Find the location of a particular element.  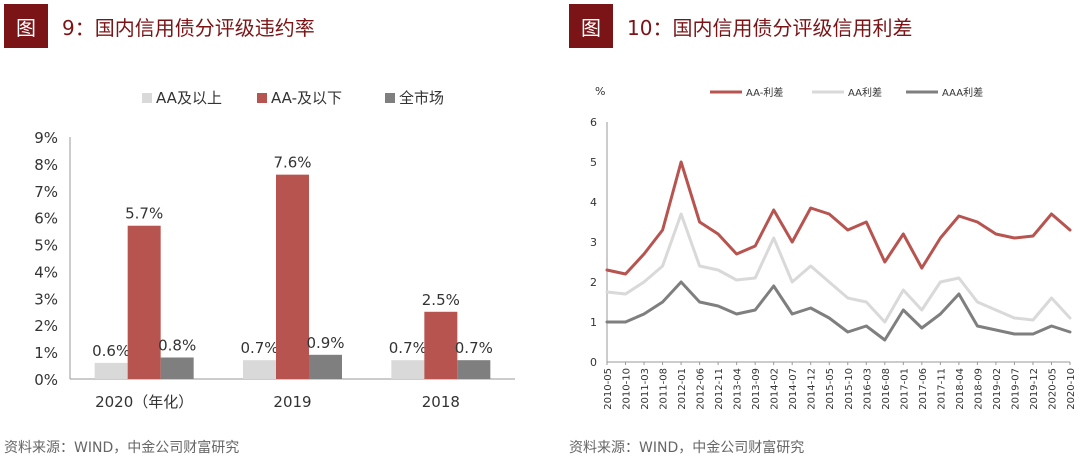

legend-label-1: AA利差 is located at coordinates (865, 92).